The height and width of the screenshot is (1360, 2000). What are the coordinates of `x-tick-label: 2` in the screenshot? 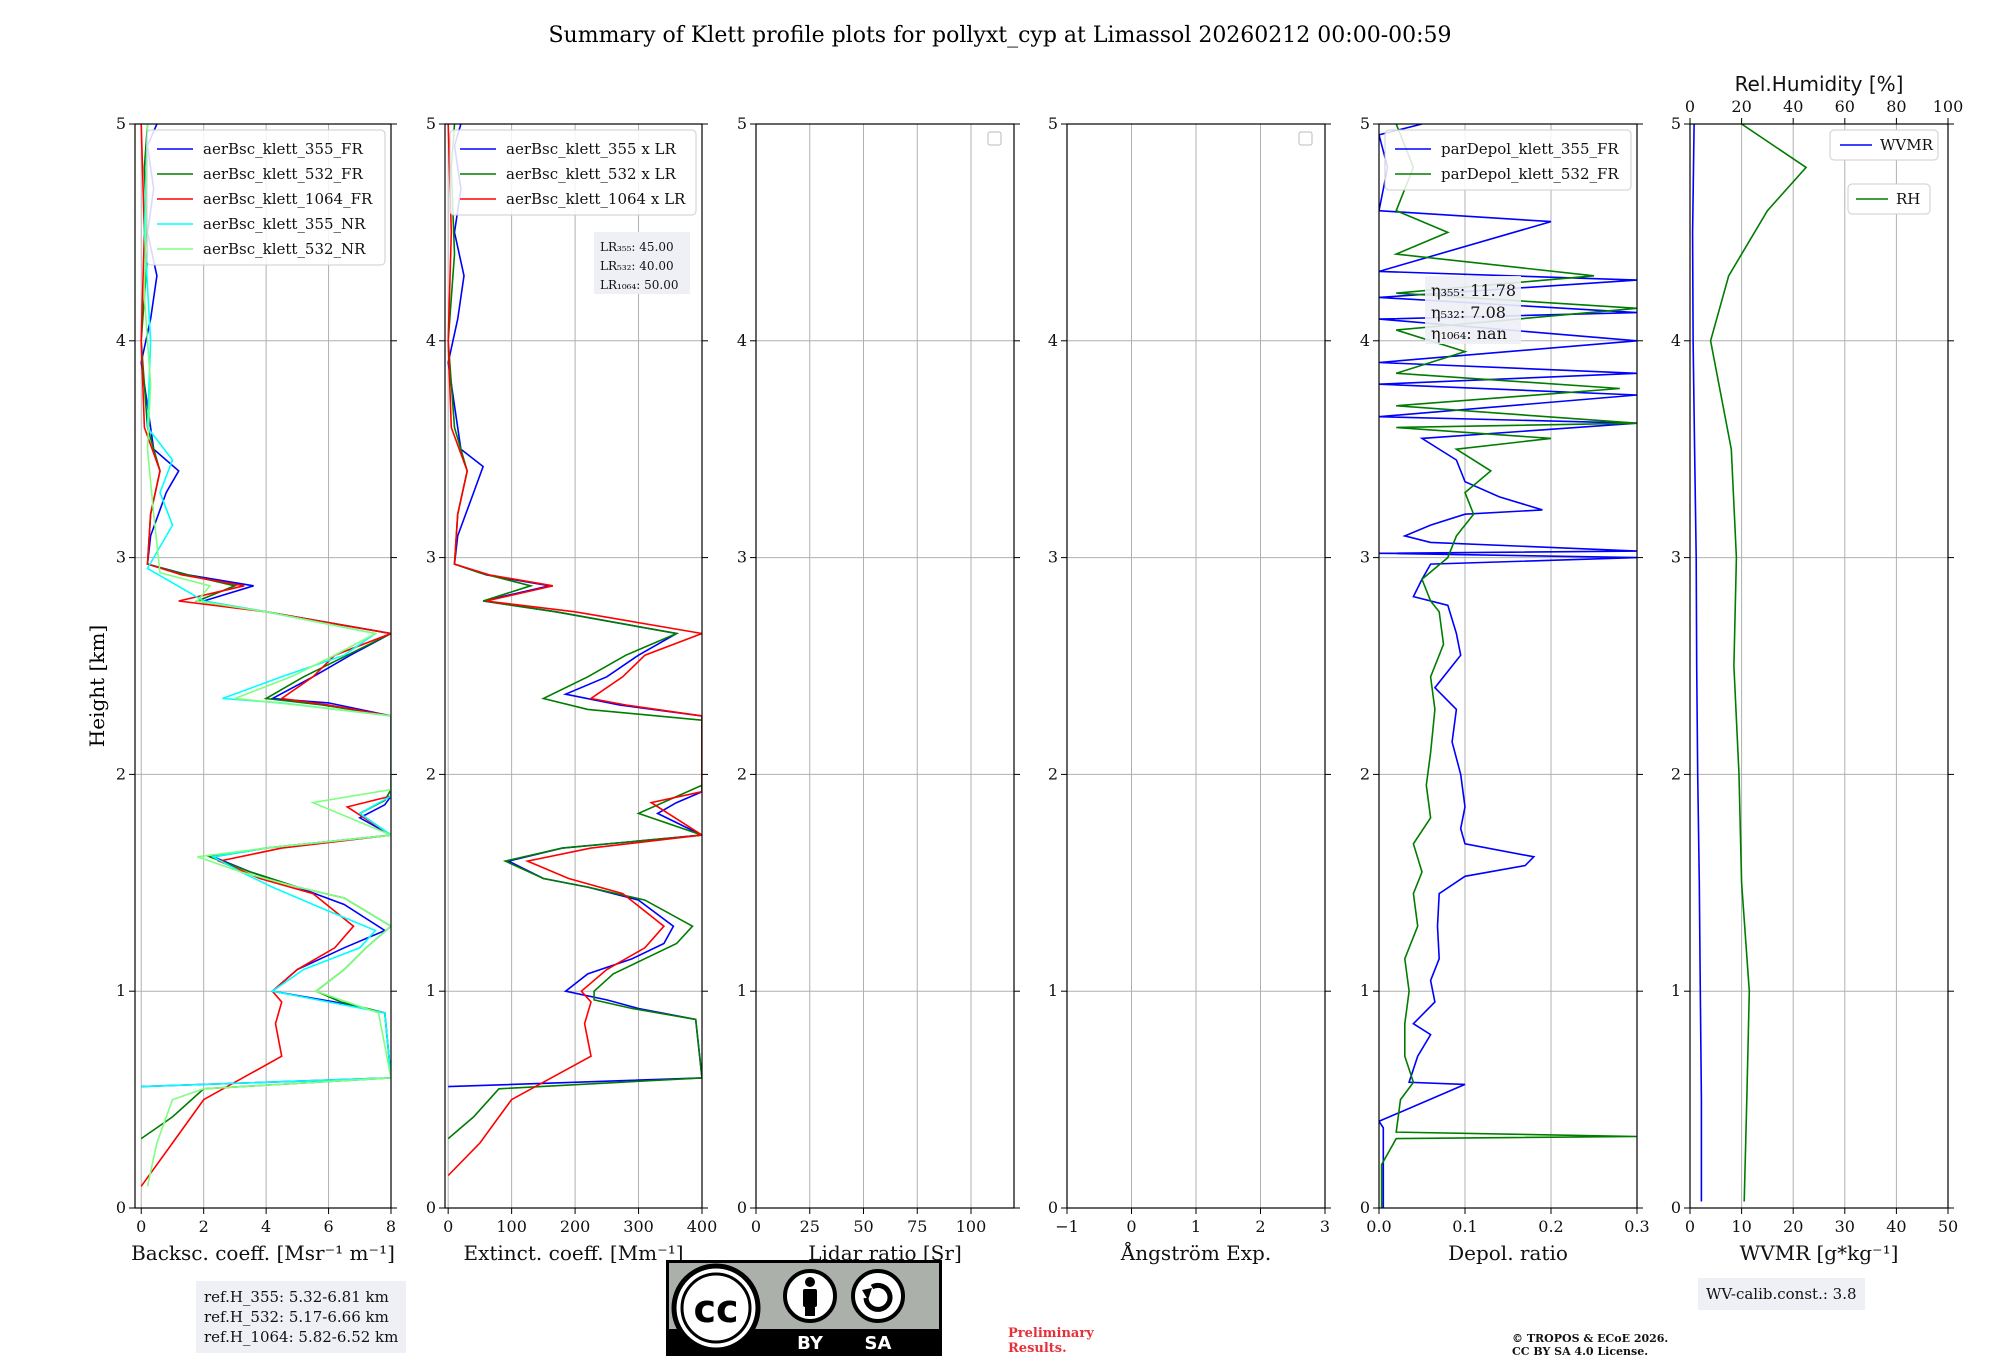 It's located at (1260, 1226).